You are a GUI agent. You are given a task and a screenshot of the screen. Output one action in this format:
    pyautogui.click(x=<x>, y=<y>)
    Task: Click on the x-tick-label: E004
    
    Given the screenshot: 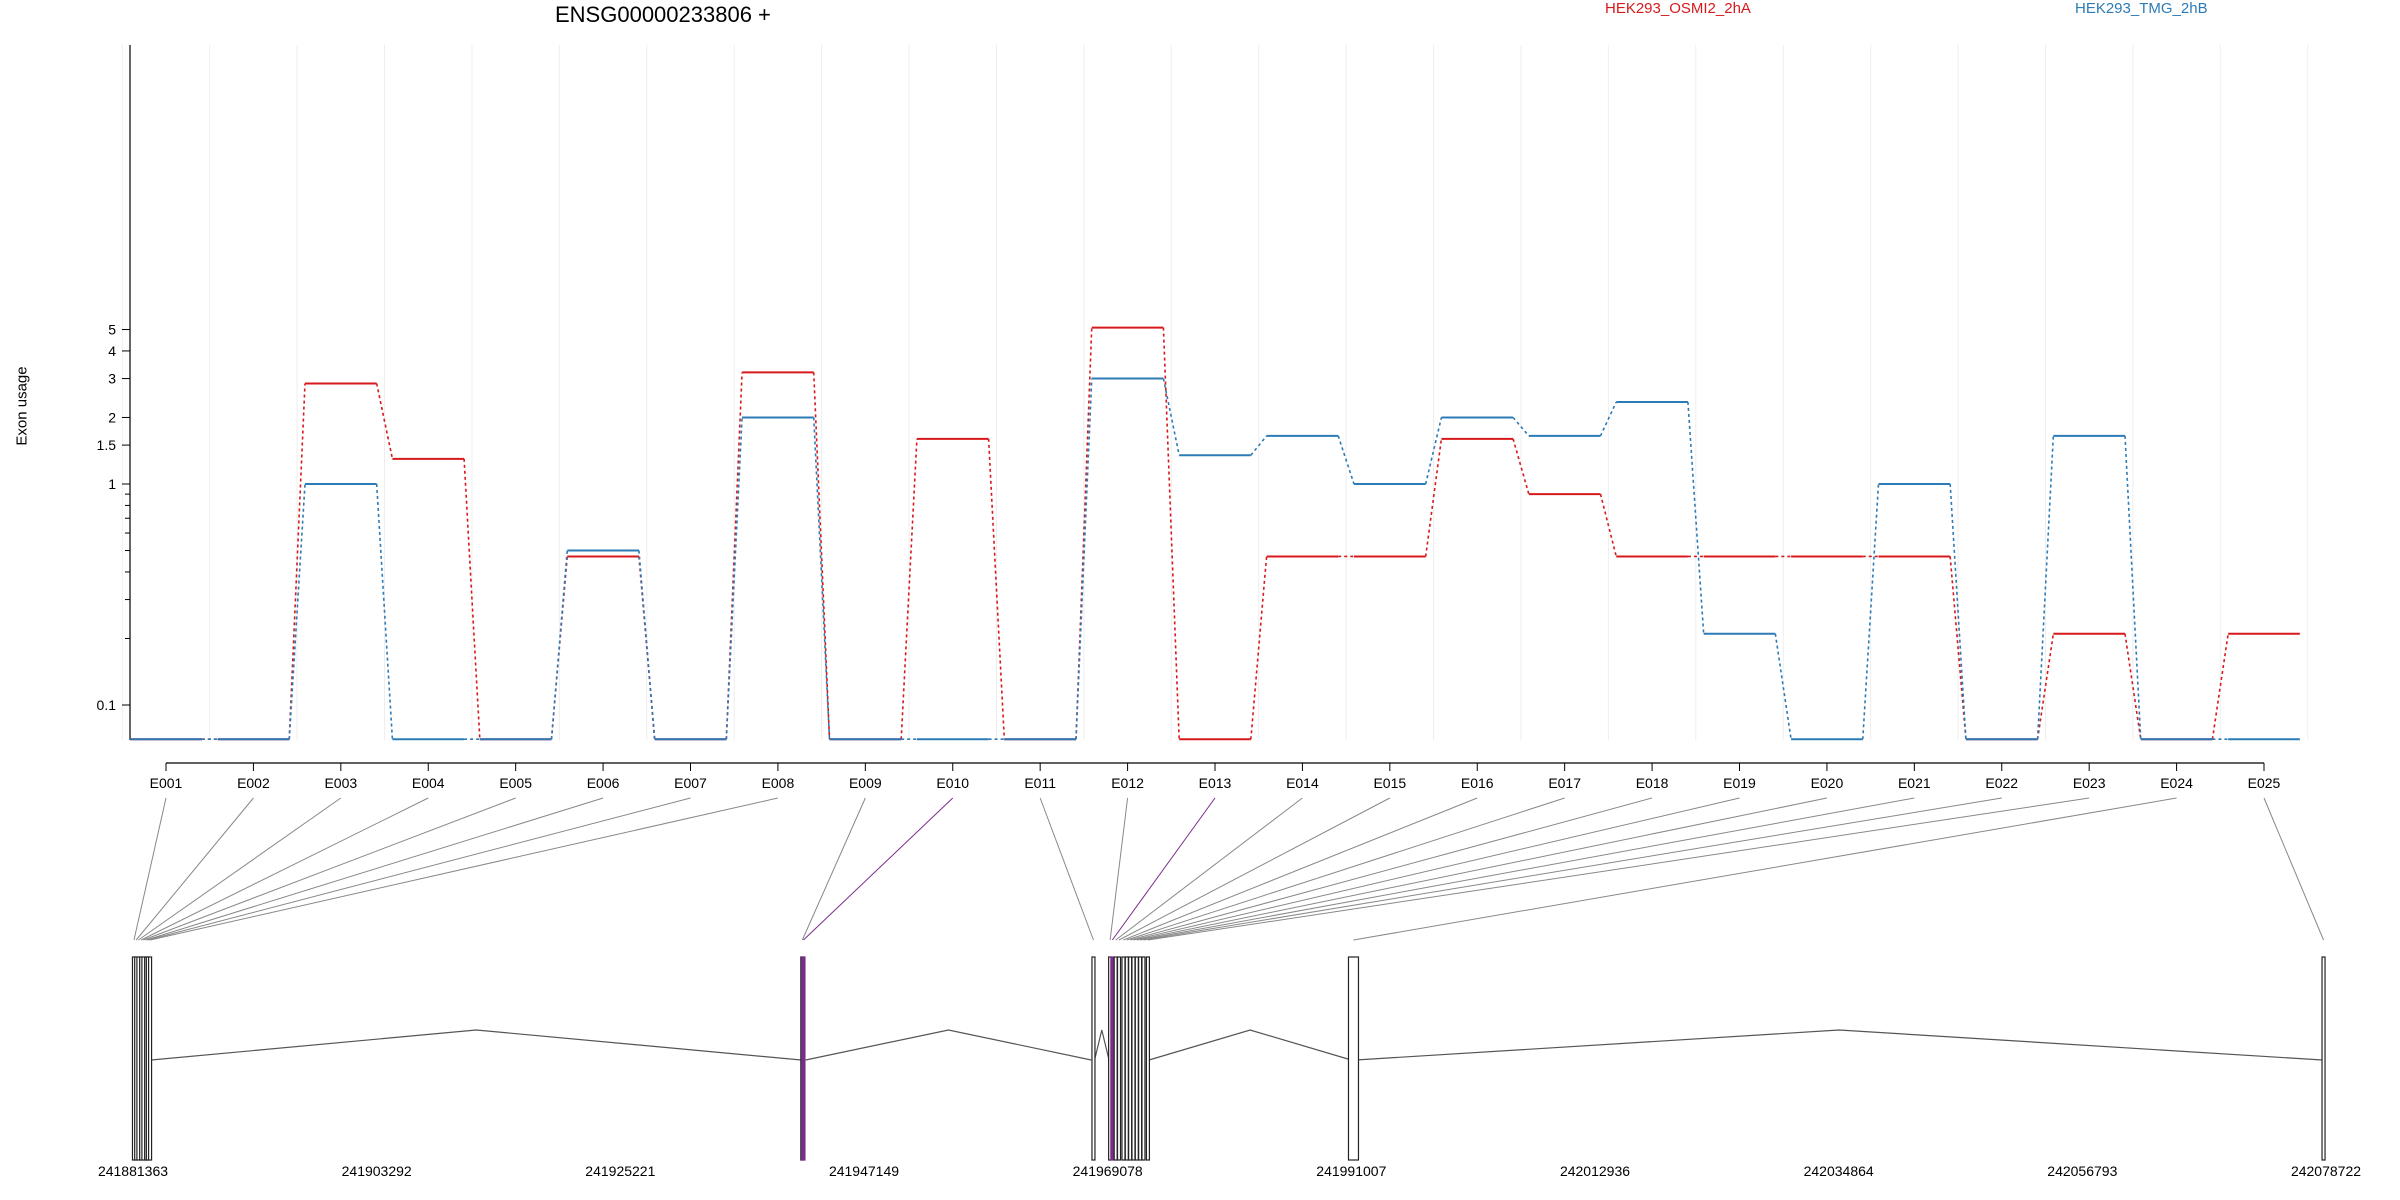 What is the action you would take?
    pyautogui.click(x=428, y=783)
    